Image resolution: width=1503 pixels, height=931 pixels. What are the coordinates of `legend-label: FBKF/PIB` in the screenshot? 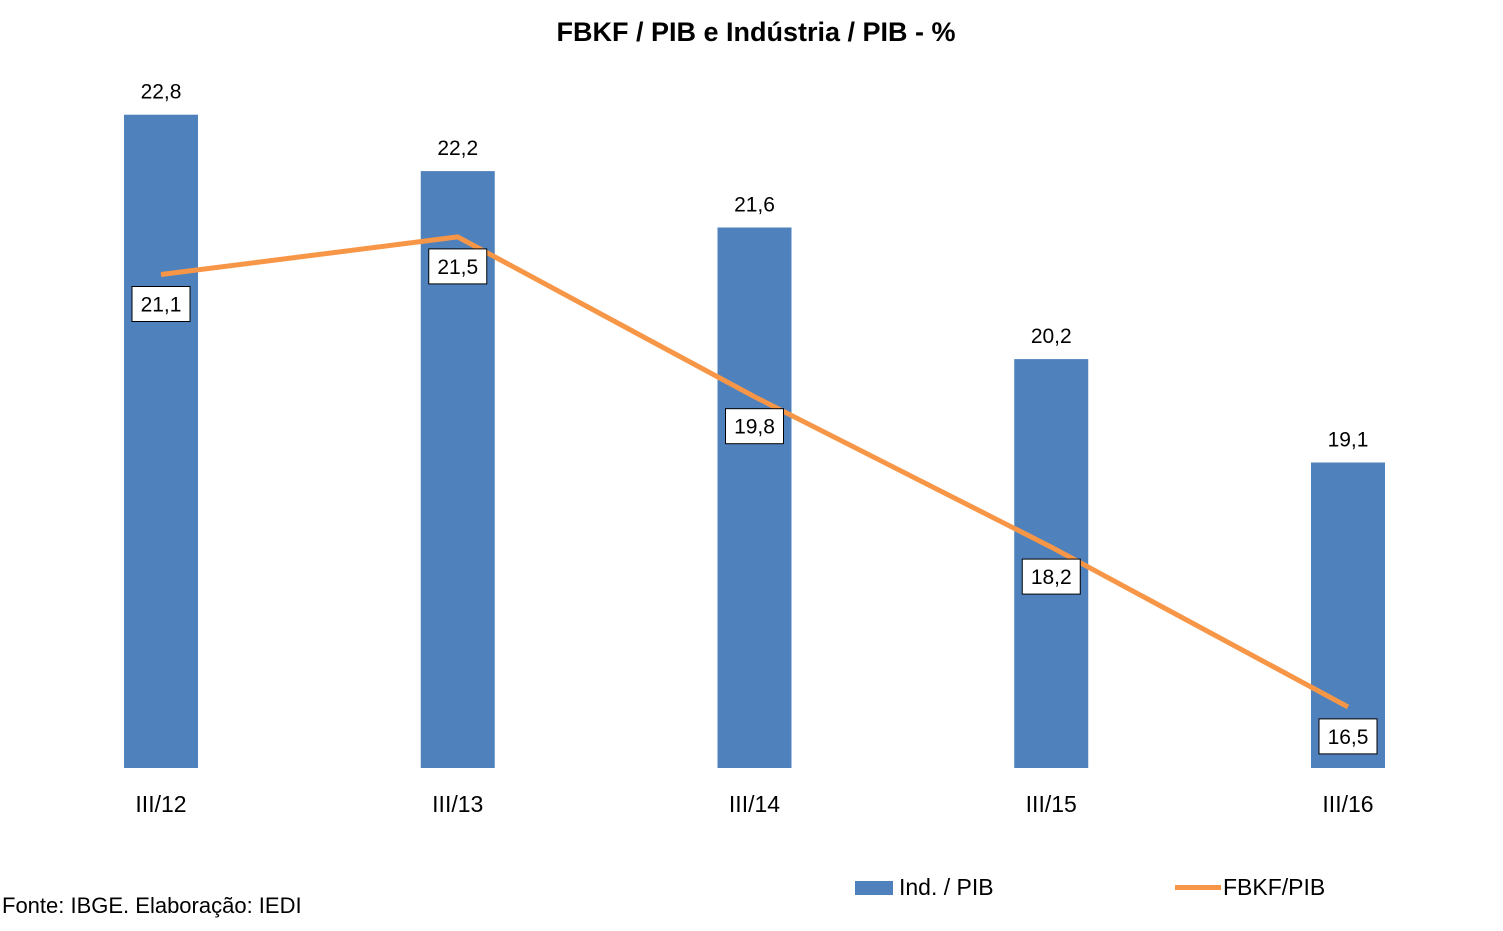 It's located at (1274, 887).